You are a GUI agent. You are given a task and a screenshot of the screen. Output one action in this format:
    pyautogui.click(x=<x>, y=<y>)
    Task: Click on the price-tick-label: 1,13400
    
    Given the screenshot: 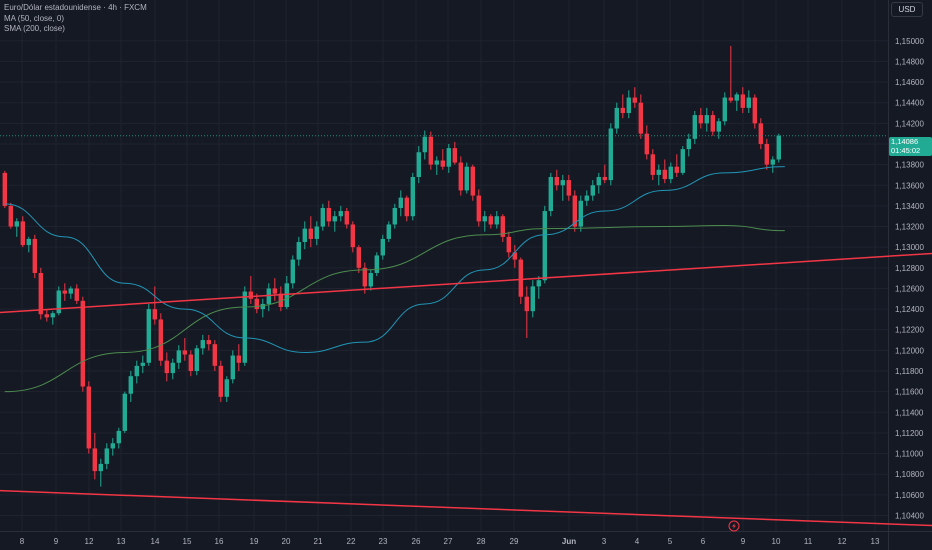 What is the action you would take?
    pyautogui.click(x=909, y=206)
    